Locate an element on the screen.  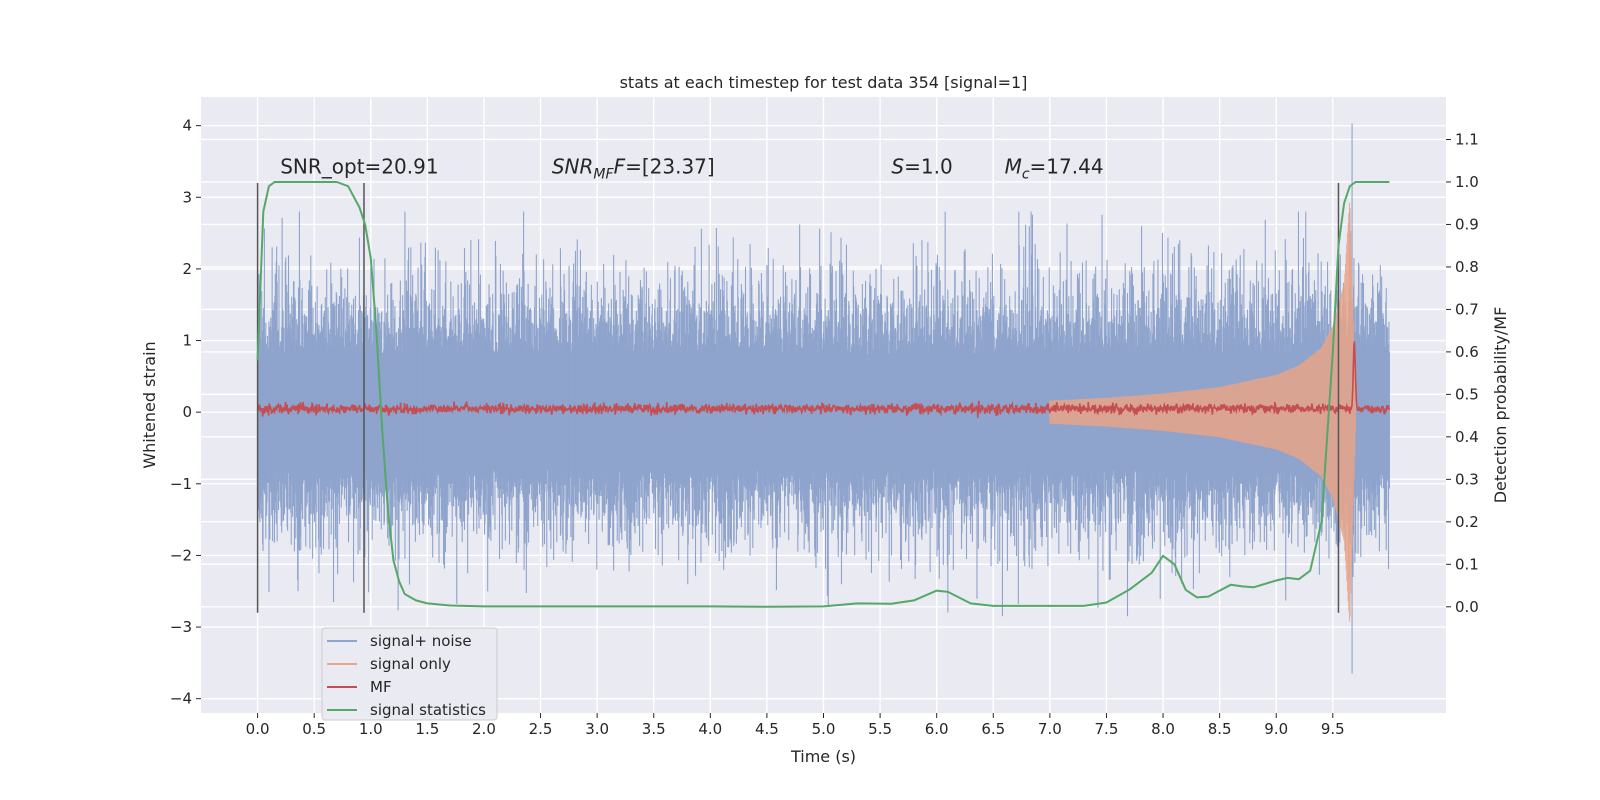
x-axis-title: Time (s) is located at coordinates (823, 756).